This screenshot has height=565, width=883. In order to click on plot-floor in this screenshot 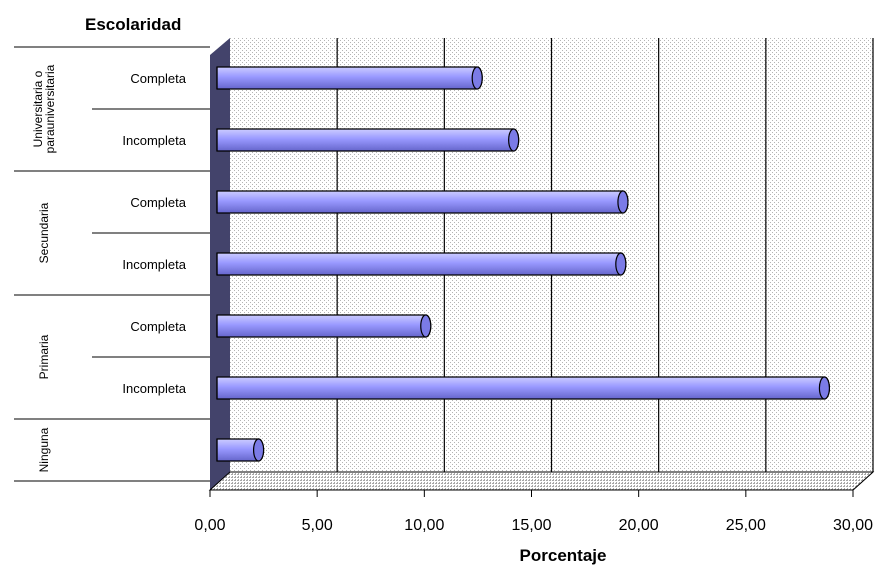, I will do `click(541, 481)`.